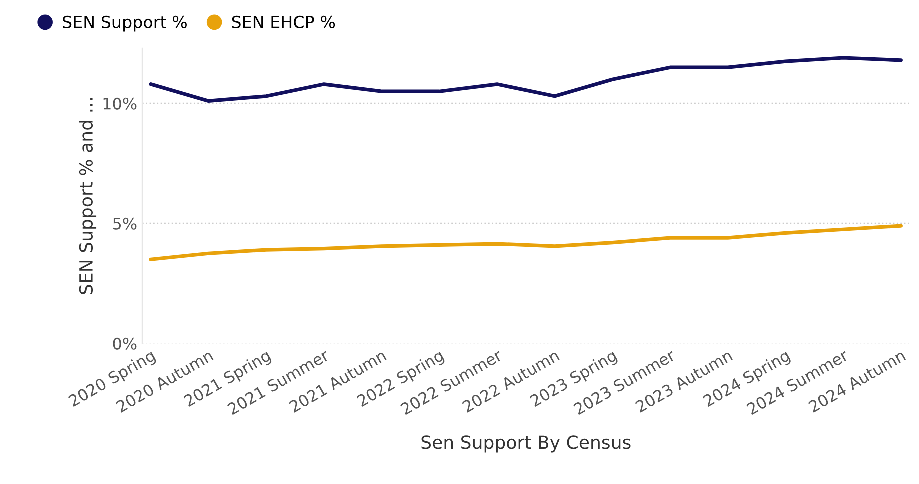 The image size is (919, 484). Describe the element at coordinates (284, 22) in the screenshot. I see `legend-label: SEN EHCP %` at that location.